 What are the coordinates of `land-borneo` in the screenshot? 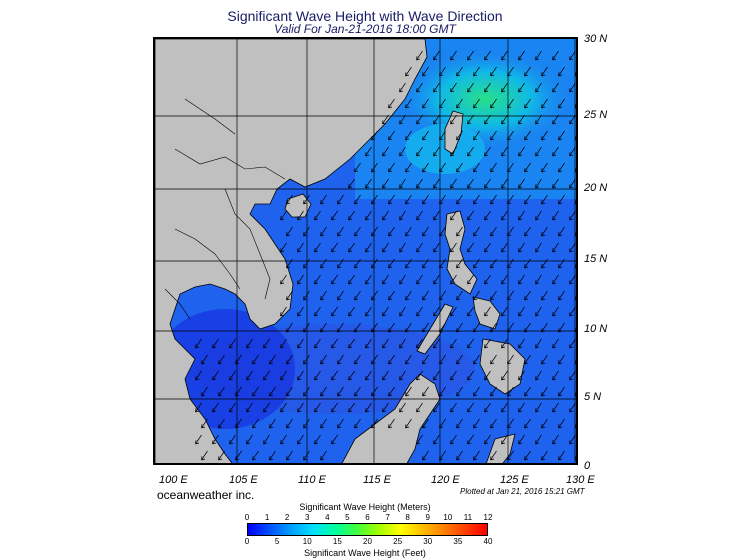 It's located at (391, 418).